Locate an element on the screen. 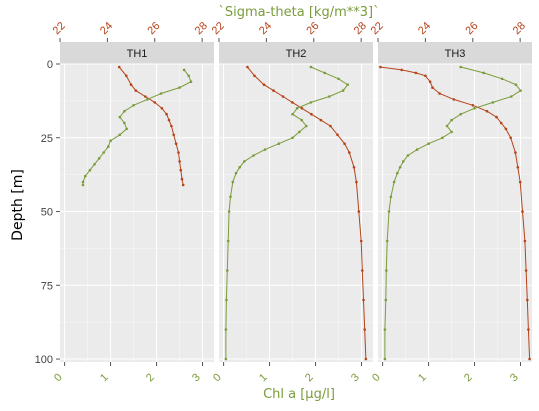  bottom-tick-label: 0 is located at coordinates (58, 377).